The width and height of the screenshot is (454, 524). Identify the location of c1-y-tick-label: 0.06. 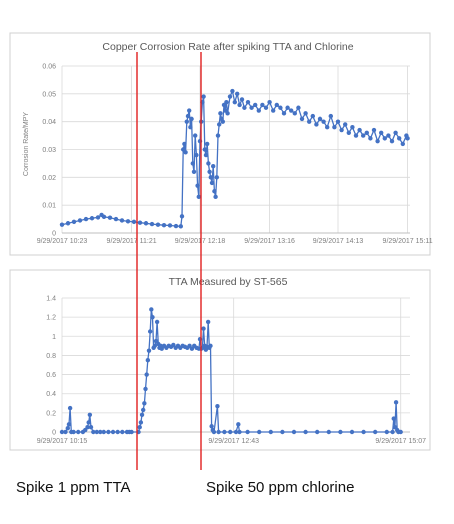
(49, 67).